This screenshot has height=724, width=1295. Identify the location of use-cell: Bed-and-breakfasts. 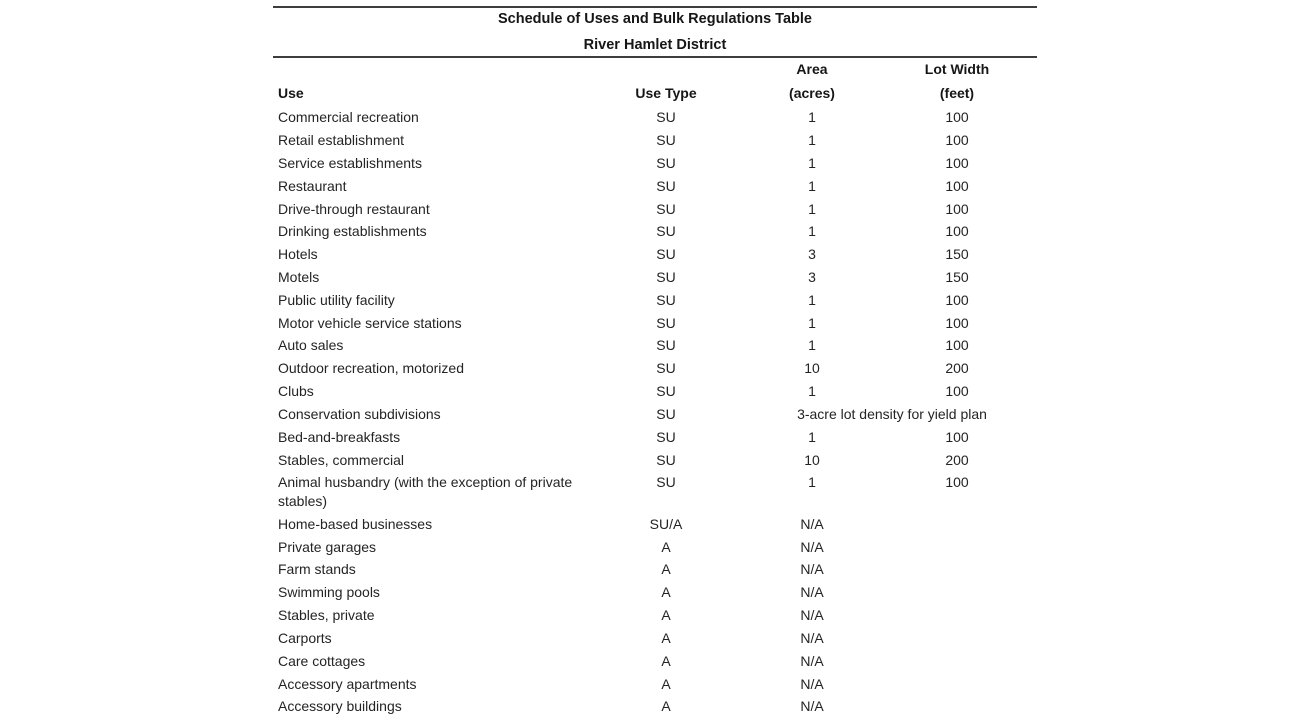
(339, 436).